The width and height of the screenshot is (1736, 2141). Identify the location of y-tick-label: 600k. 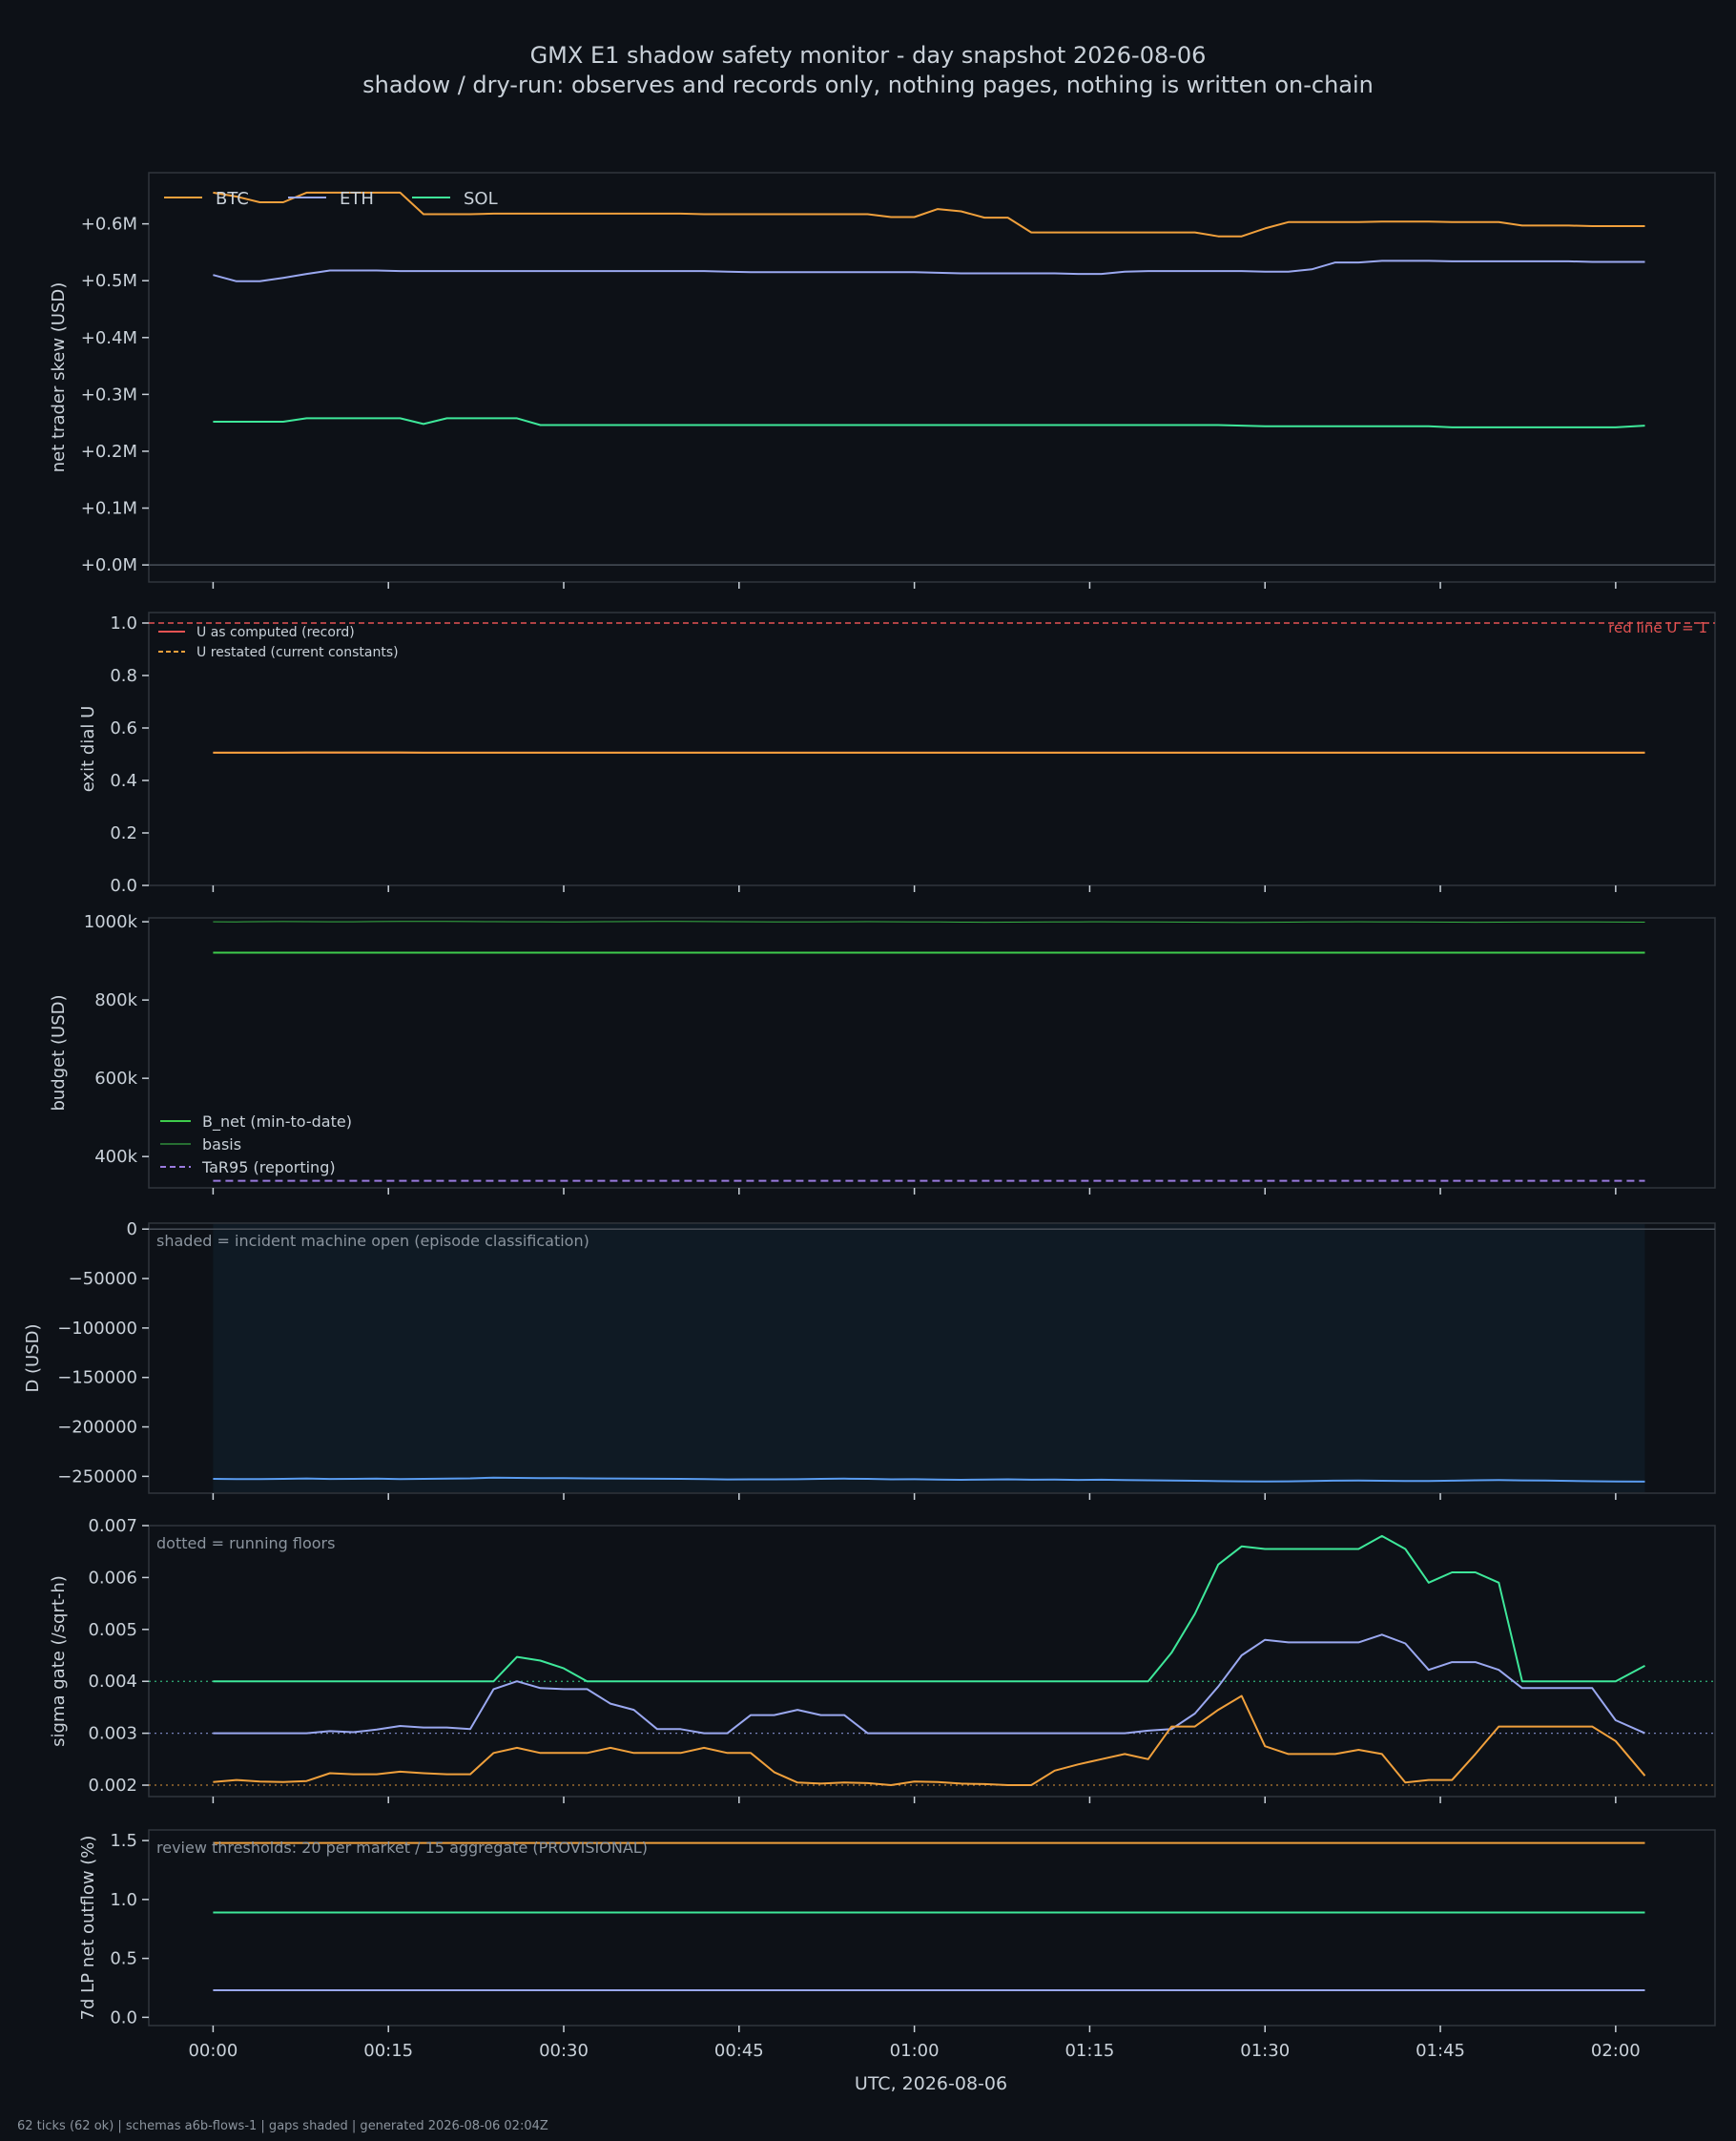
(115, 1079).